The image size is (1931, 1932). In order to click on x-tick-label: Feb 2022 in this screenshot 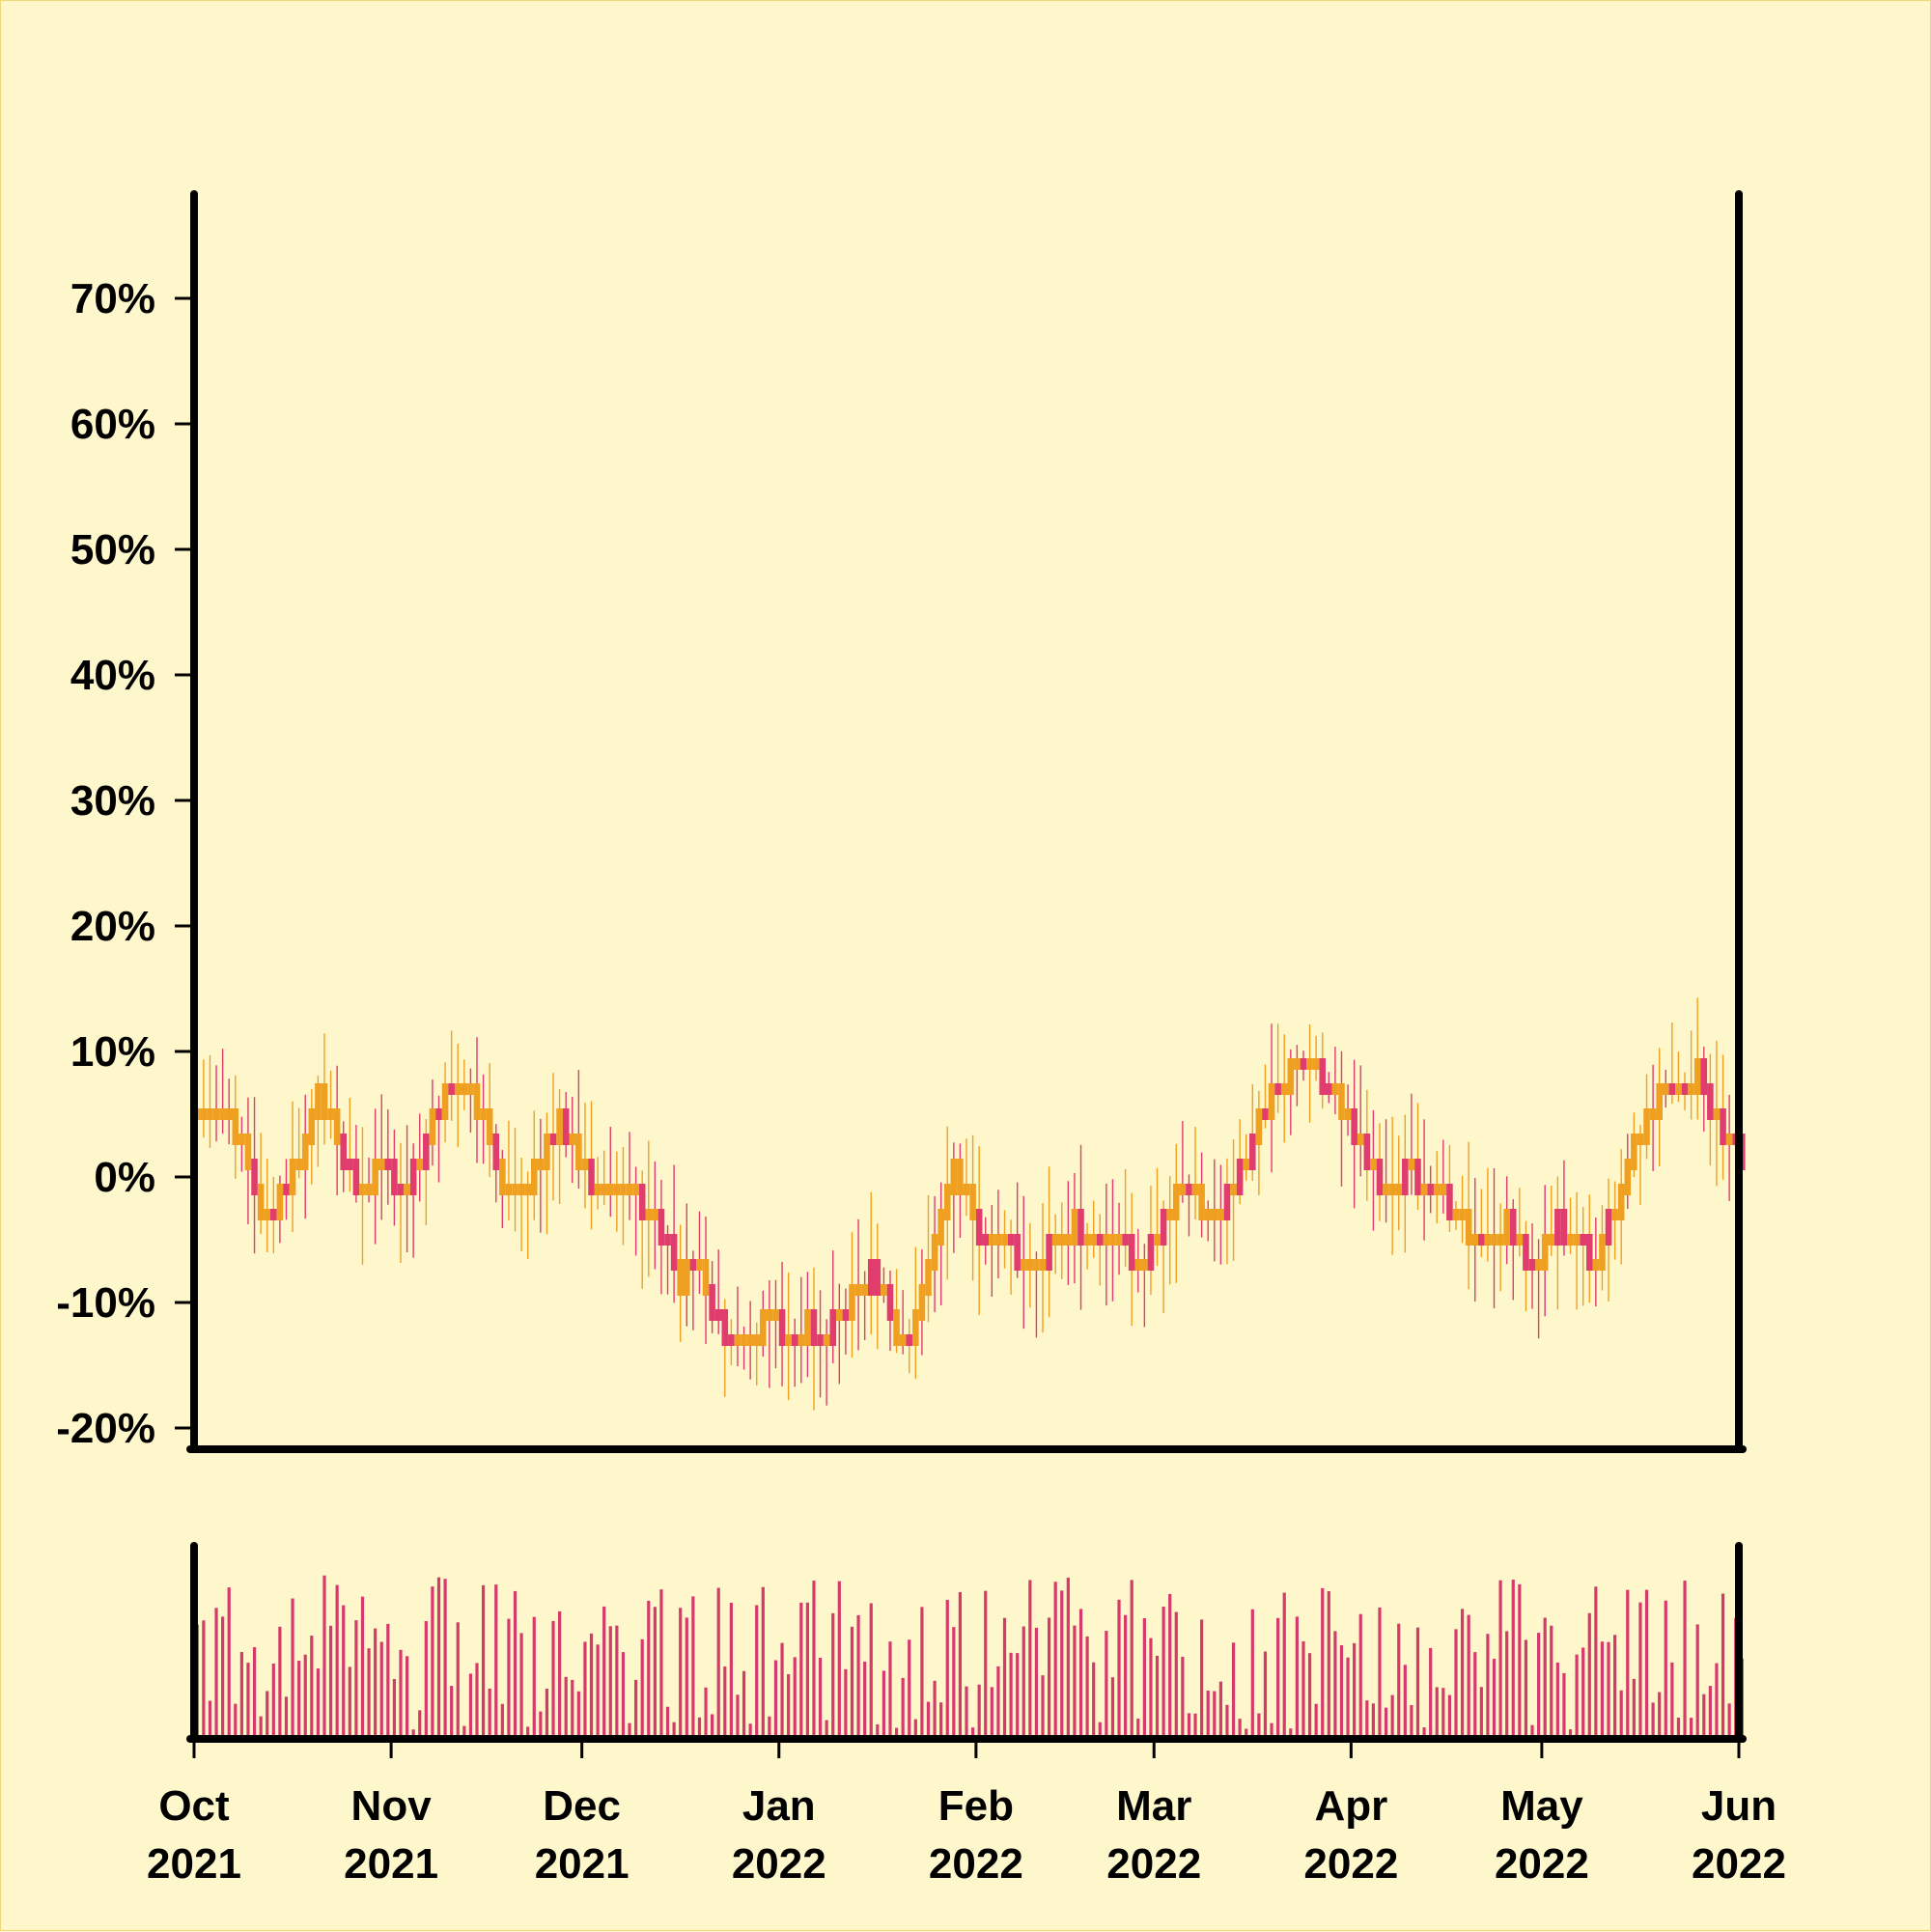, I will do `click(976, 1835)`.